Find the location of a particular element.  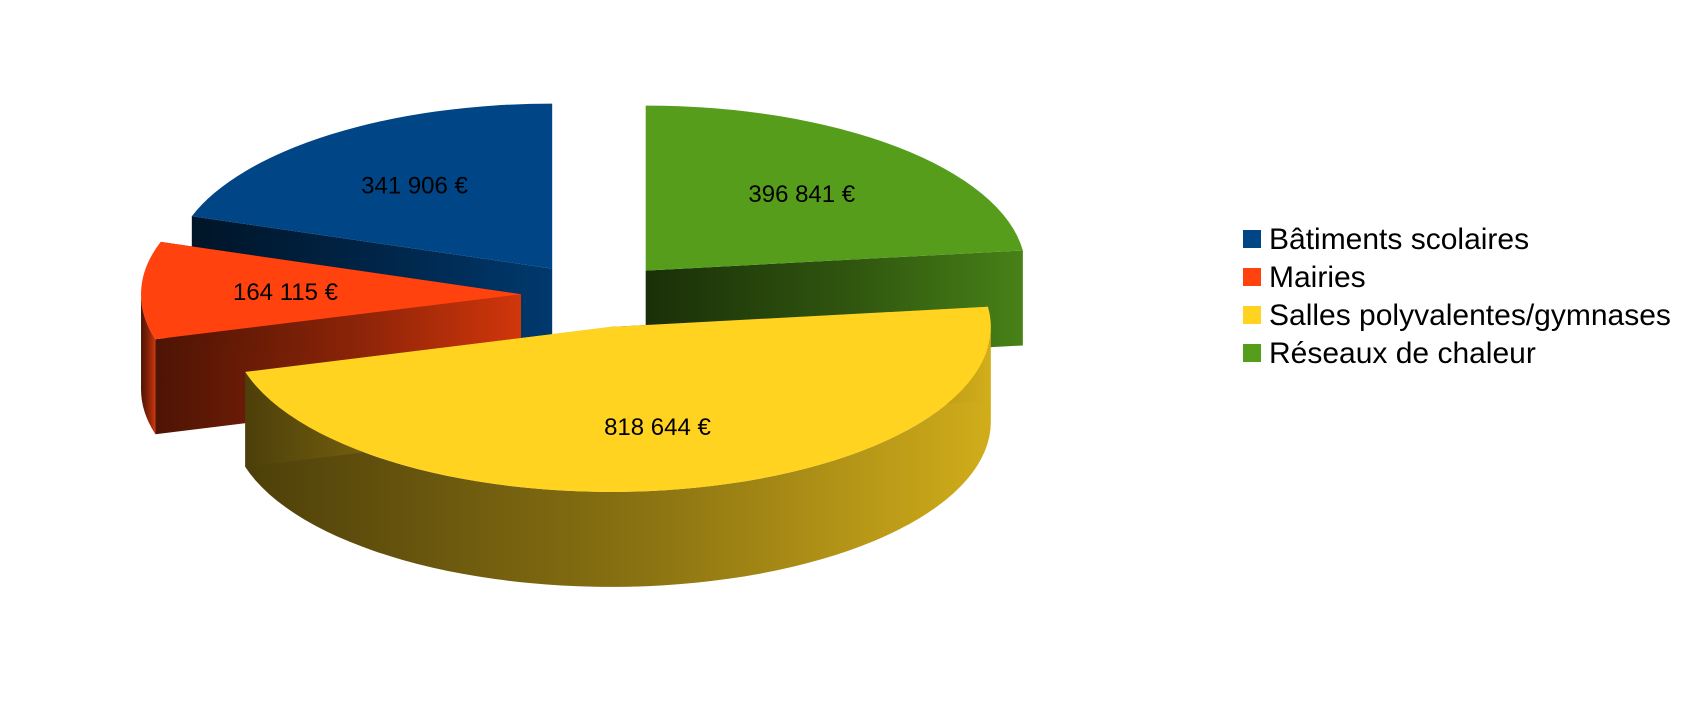

legend-item-salles-polyvalentes-gymnases: Salles polyvalentes/gymnases is located at coordinates (1457, 315).